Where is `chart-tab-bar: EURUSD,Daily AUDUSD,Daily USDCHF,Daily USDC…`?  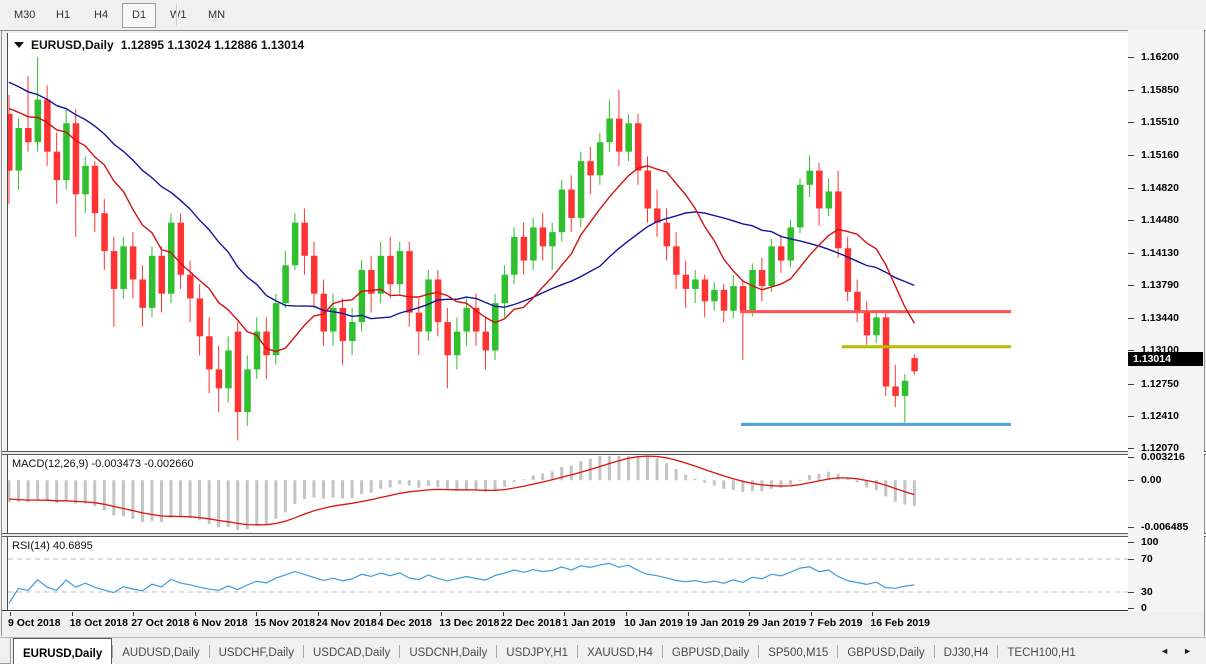 chart-tab-bar: EURUSD,Daily AUDUSD,Daily USDCHF,Daily USDC… is located at coordinates (603, 650).